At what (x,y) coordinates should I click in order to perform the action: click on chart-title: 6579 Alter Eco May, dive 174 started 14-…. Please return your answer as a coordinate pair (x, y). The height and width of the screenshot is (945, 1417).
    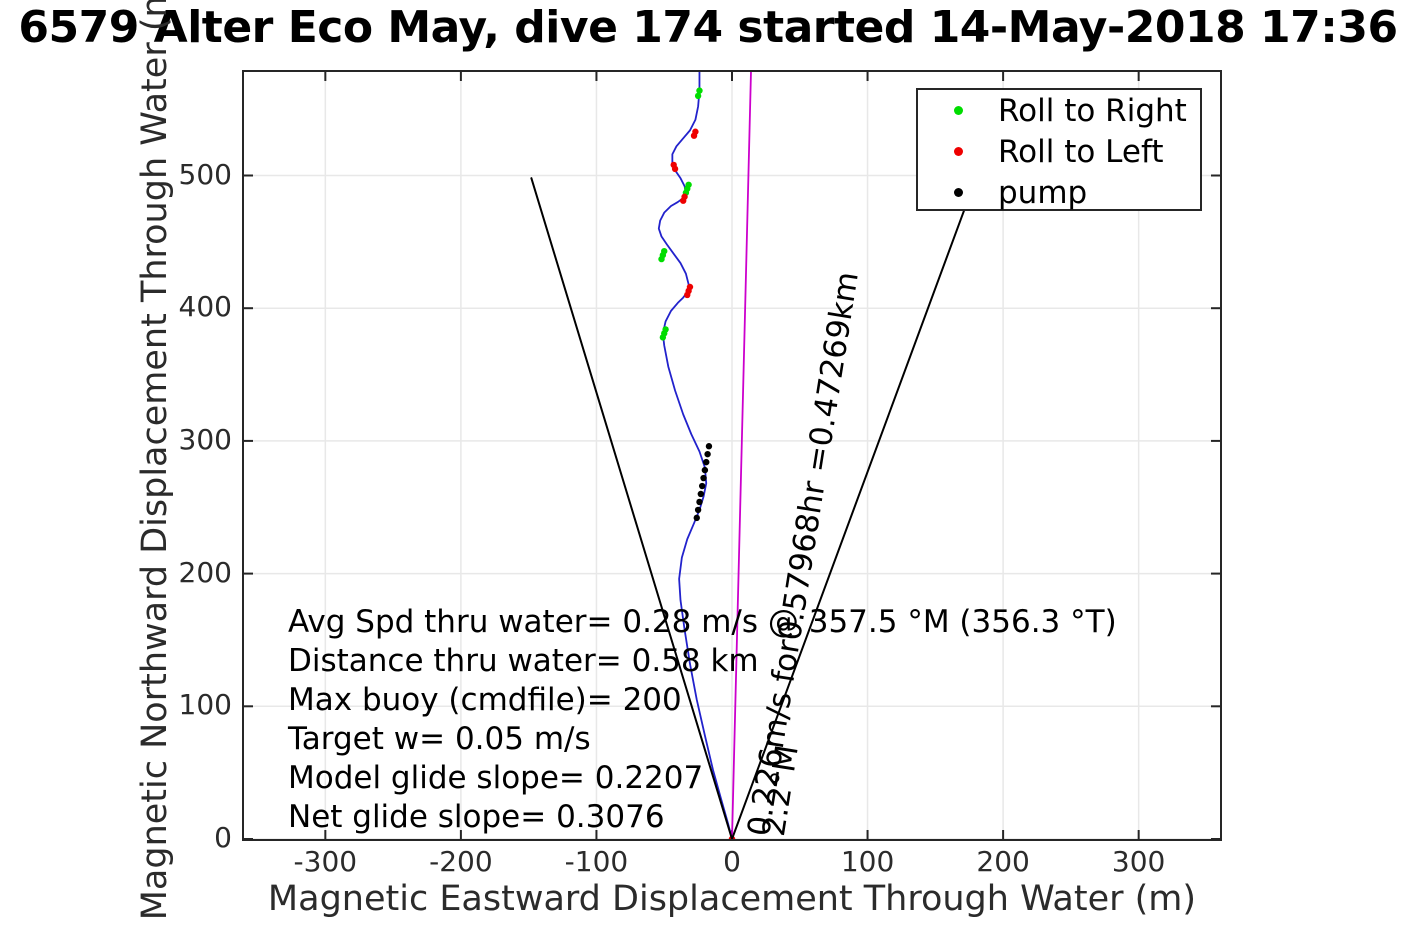
    Looking at the image, I should click on (708, 27).